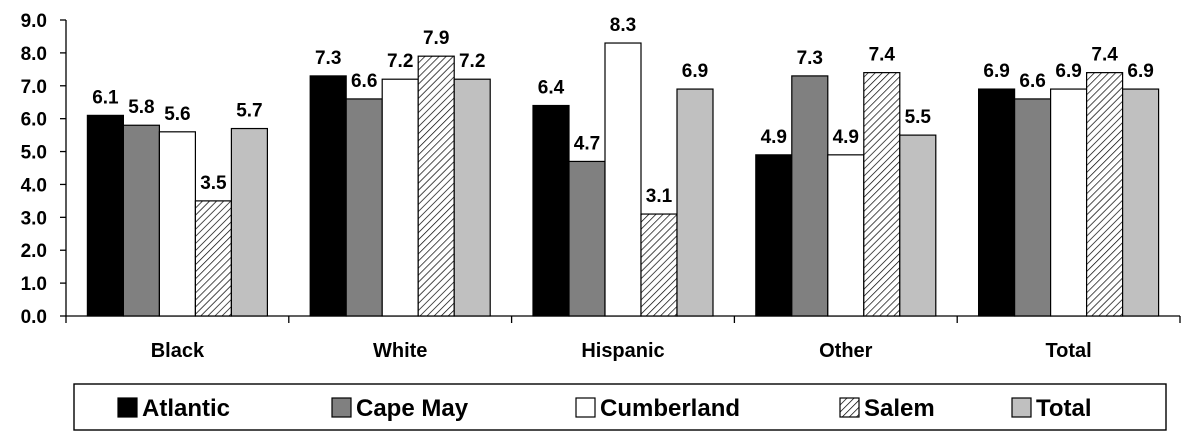  I want to click on data-label: 5.7, so click(249, 111).